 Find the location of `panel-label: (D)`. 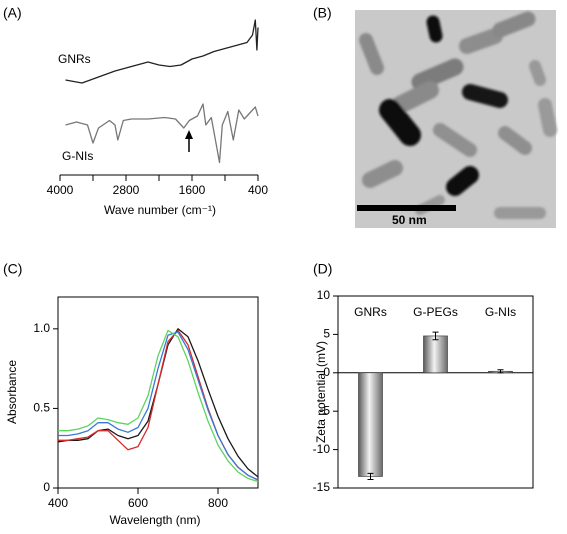

panel-label: (D) is located at coordinates (322, 269).